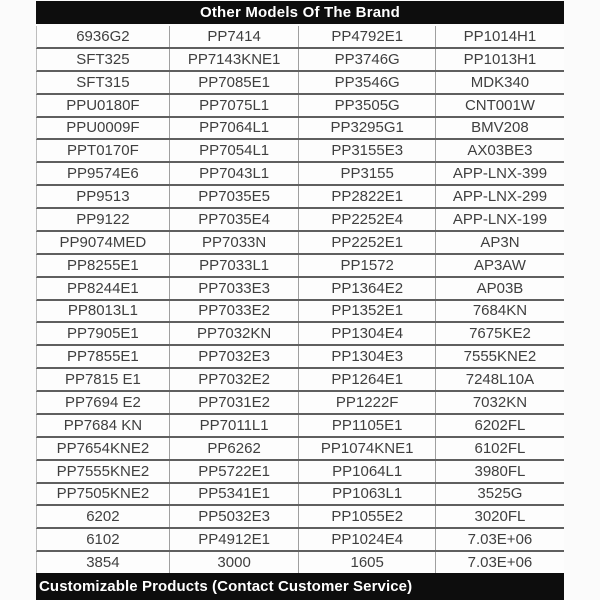 The width and height of the screenshot is (600, 600). I want to click on table-row: PPU0180F PP7075L1 PP3505G CNT001W, so click(300, 106).